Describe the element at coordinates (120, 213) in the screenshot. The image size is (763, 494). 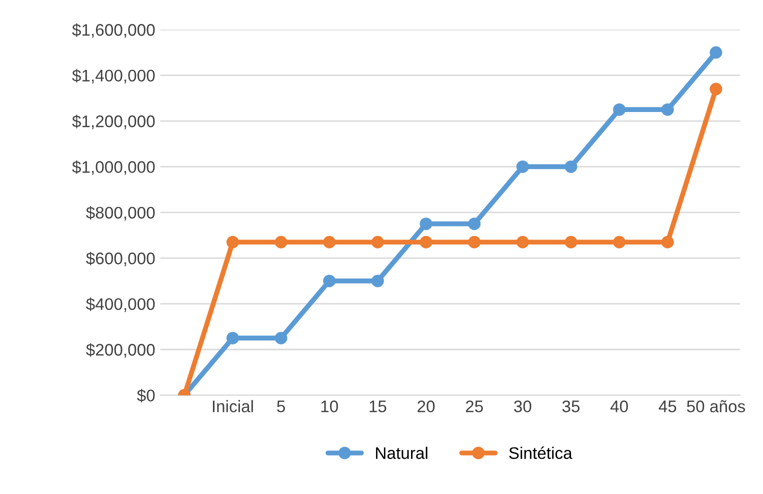
I see `y-tick-label: $800,000` at that location.